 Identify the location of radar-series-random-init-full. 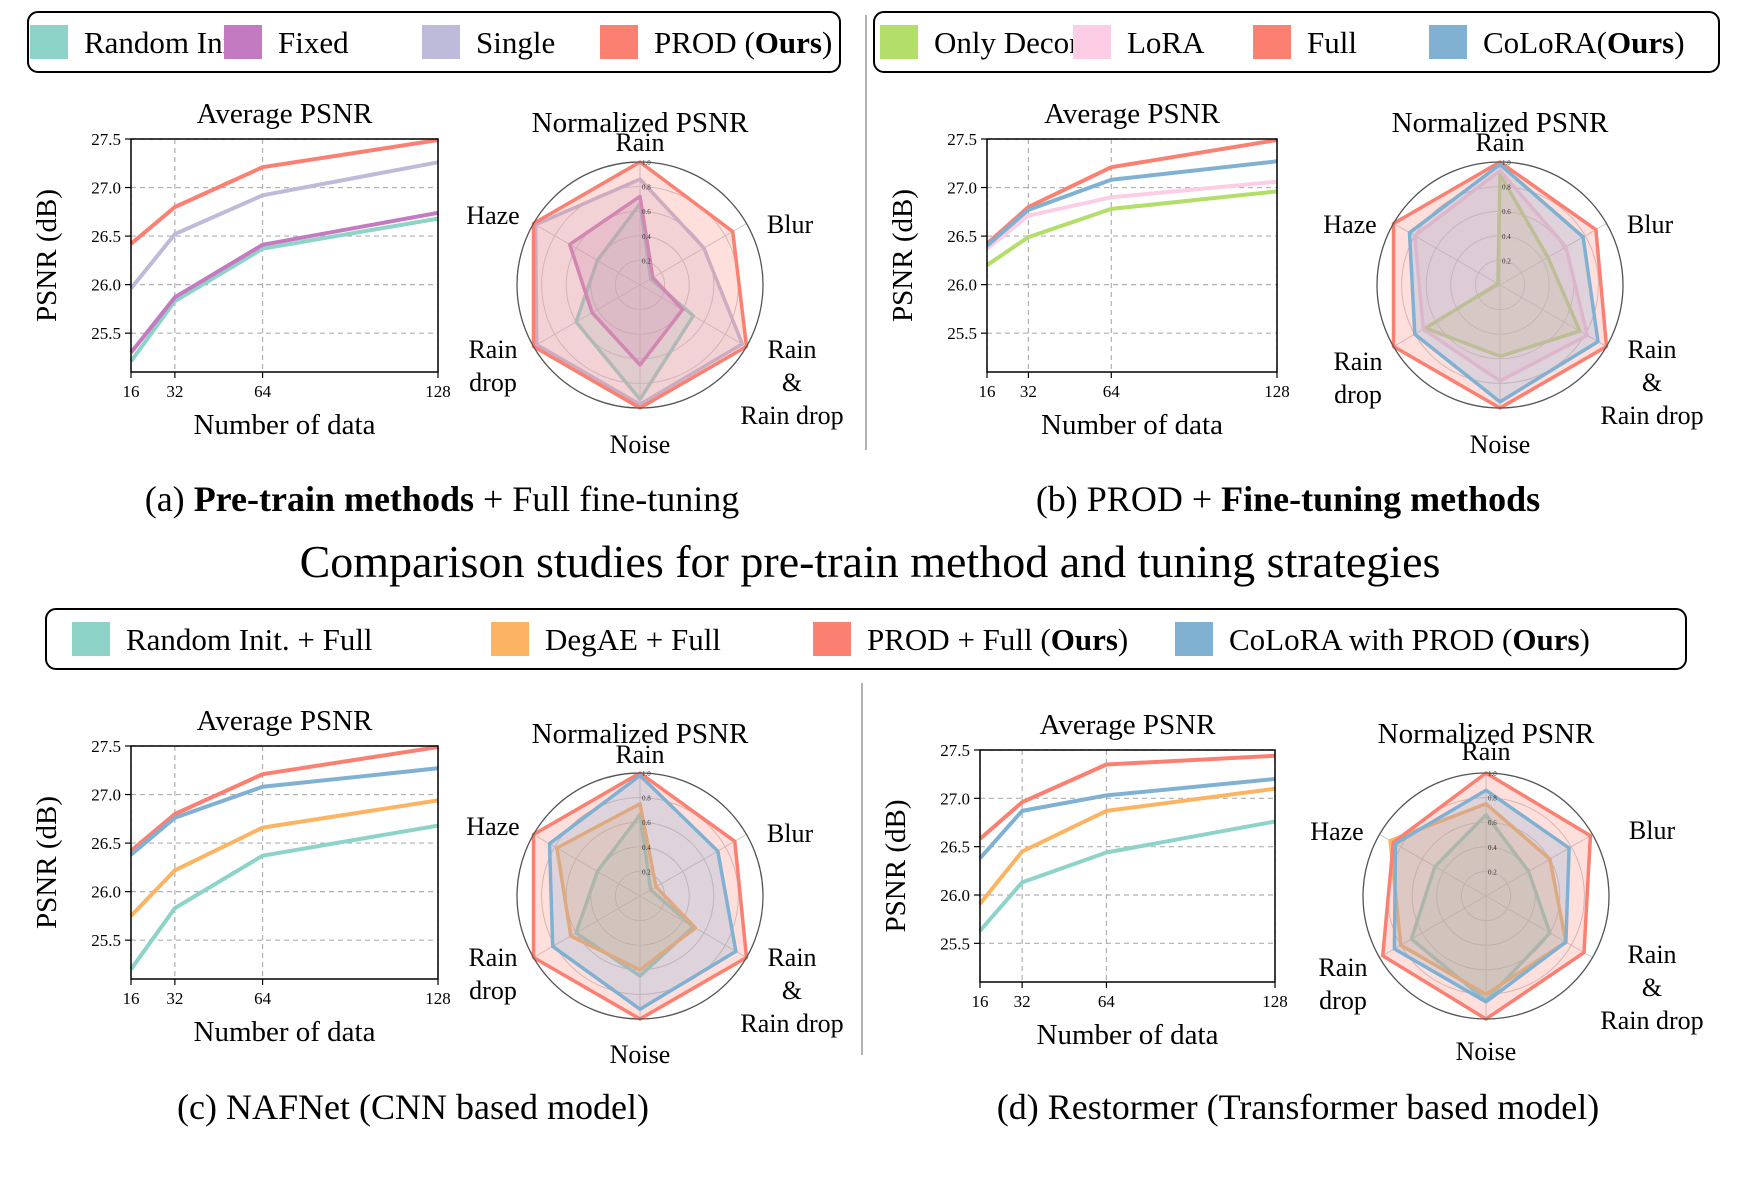
(635, 895).